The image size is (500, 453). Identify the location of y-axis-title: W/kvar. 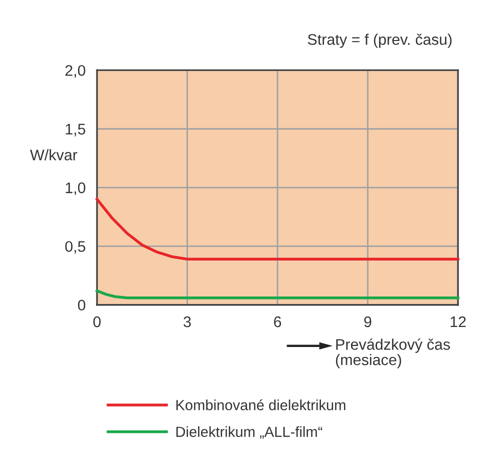
(54, 154).